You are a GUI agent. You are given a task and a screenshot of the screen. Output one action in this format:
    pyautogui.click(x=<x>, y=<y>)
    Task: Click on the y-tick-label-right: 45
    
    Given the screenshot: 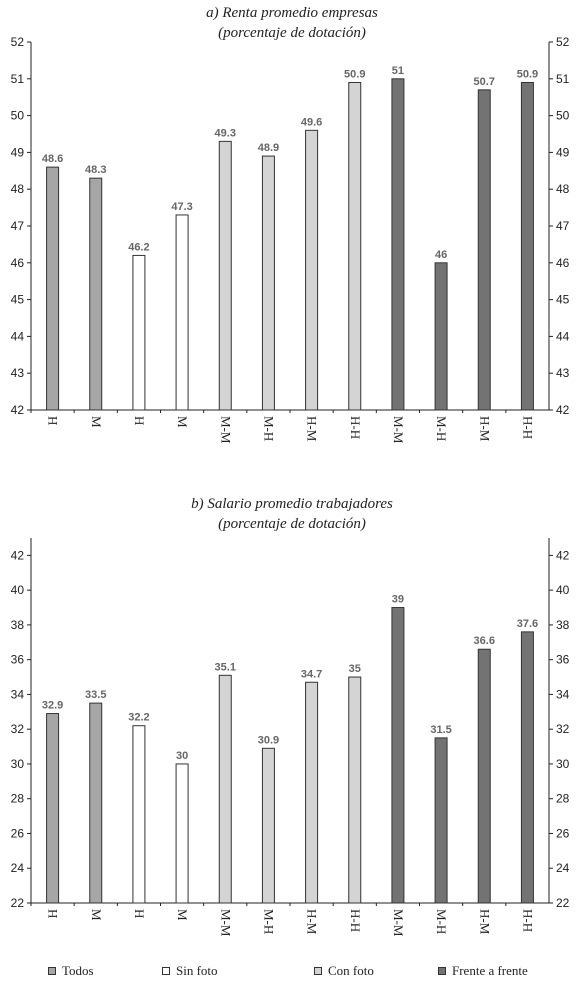 What is the action you would take?
    pyautogui.click(x=563, y=300)
    